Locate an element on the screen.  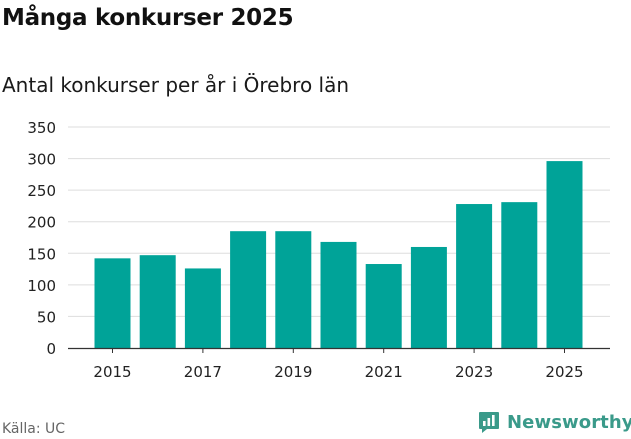
brand-logo: Newsworthy is located at coordinates (554, 422).